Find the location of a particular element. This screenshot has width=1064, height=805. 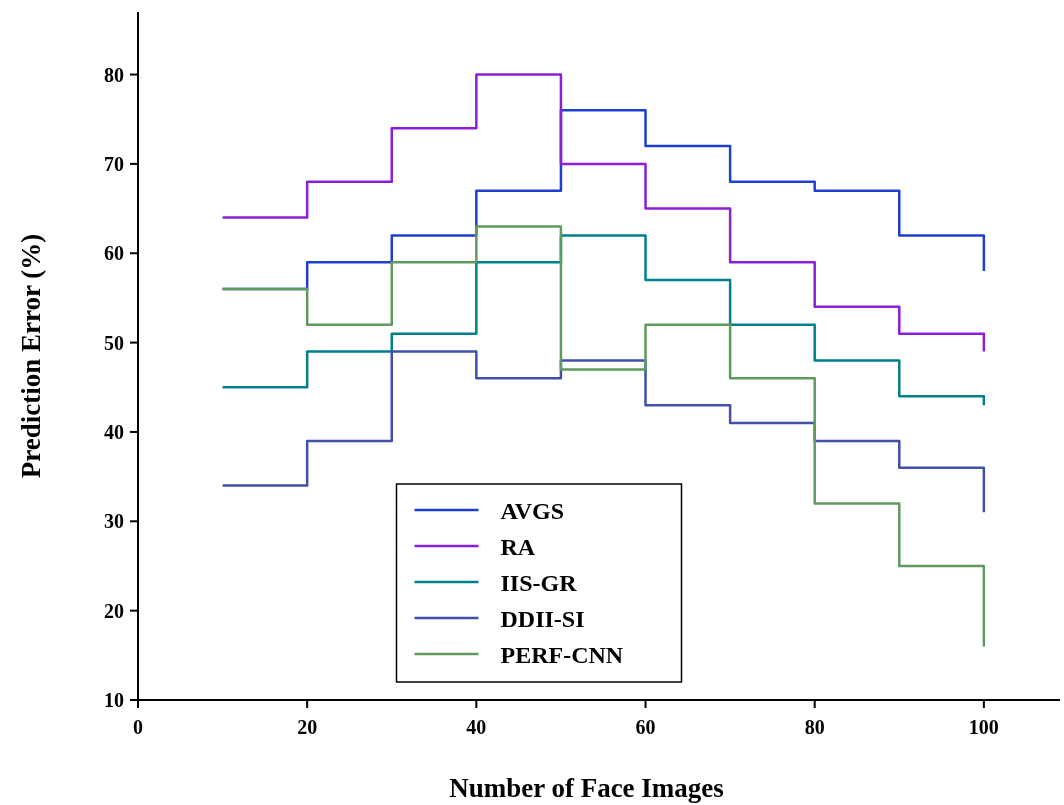

x-axis-title: Number of Face Images is located at coordinates (586, 788).